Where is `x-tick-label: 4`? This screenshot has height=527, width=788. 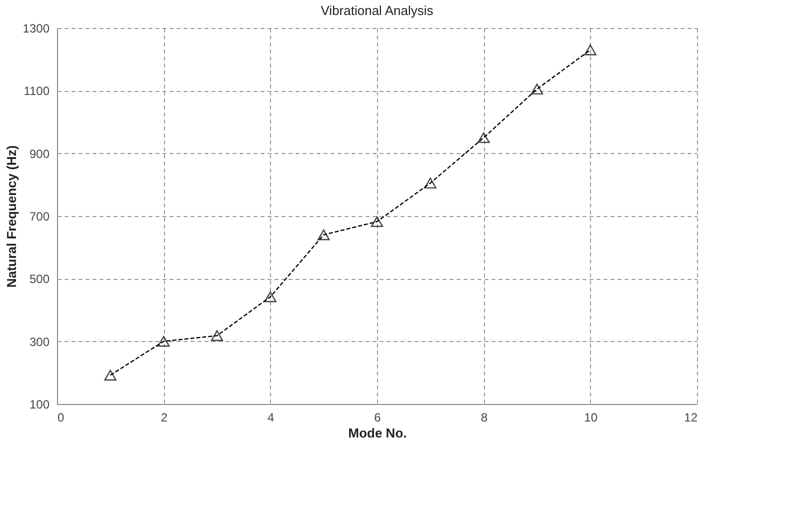
x-tick-label: 4 is located at coordinates (270, 417).